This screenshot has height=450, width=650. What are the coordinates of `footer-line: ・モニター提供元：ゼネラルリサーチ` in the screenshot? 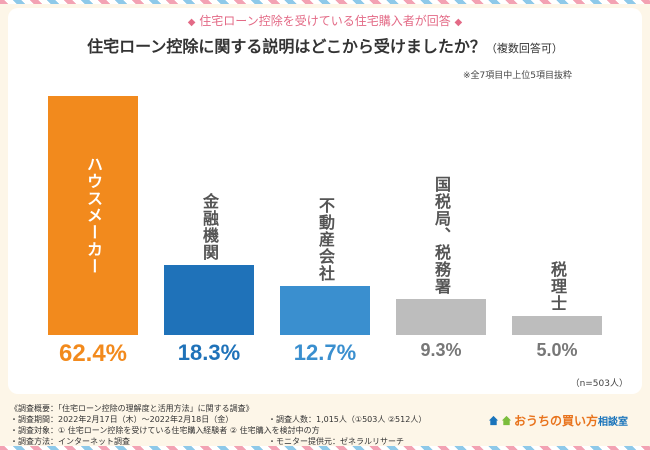 It's located at (336, 441).